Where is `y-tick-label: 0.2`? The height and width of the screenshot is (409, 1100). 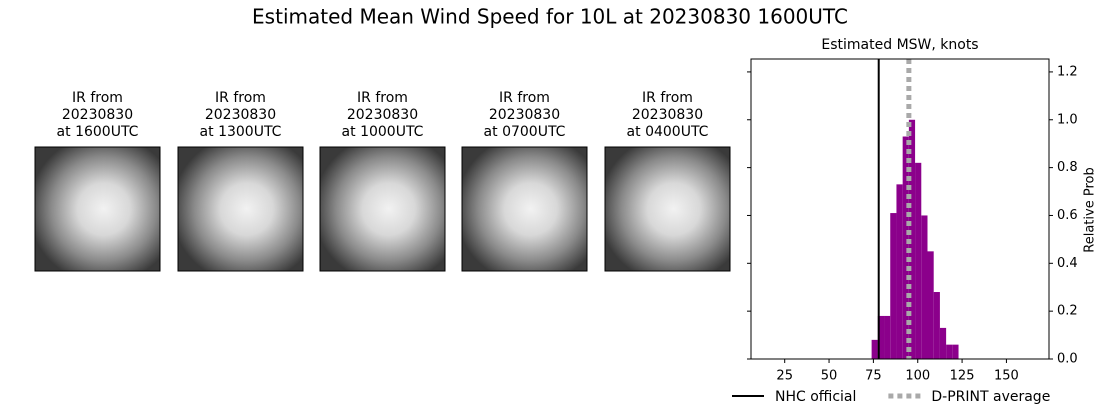 y-tick-label: 0.2 is located at coordinates (1067, 311).